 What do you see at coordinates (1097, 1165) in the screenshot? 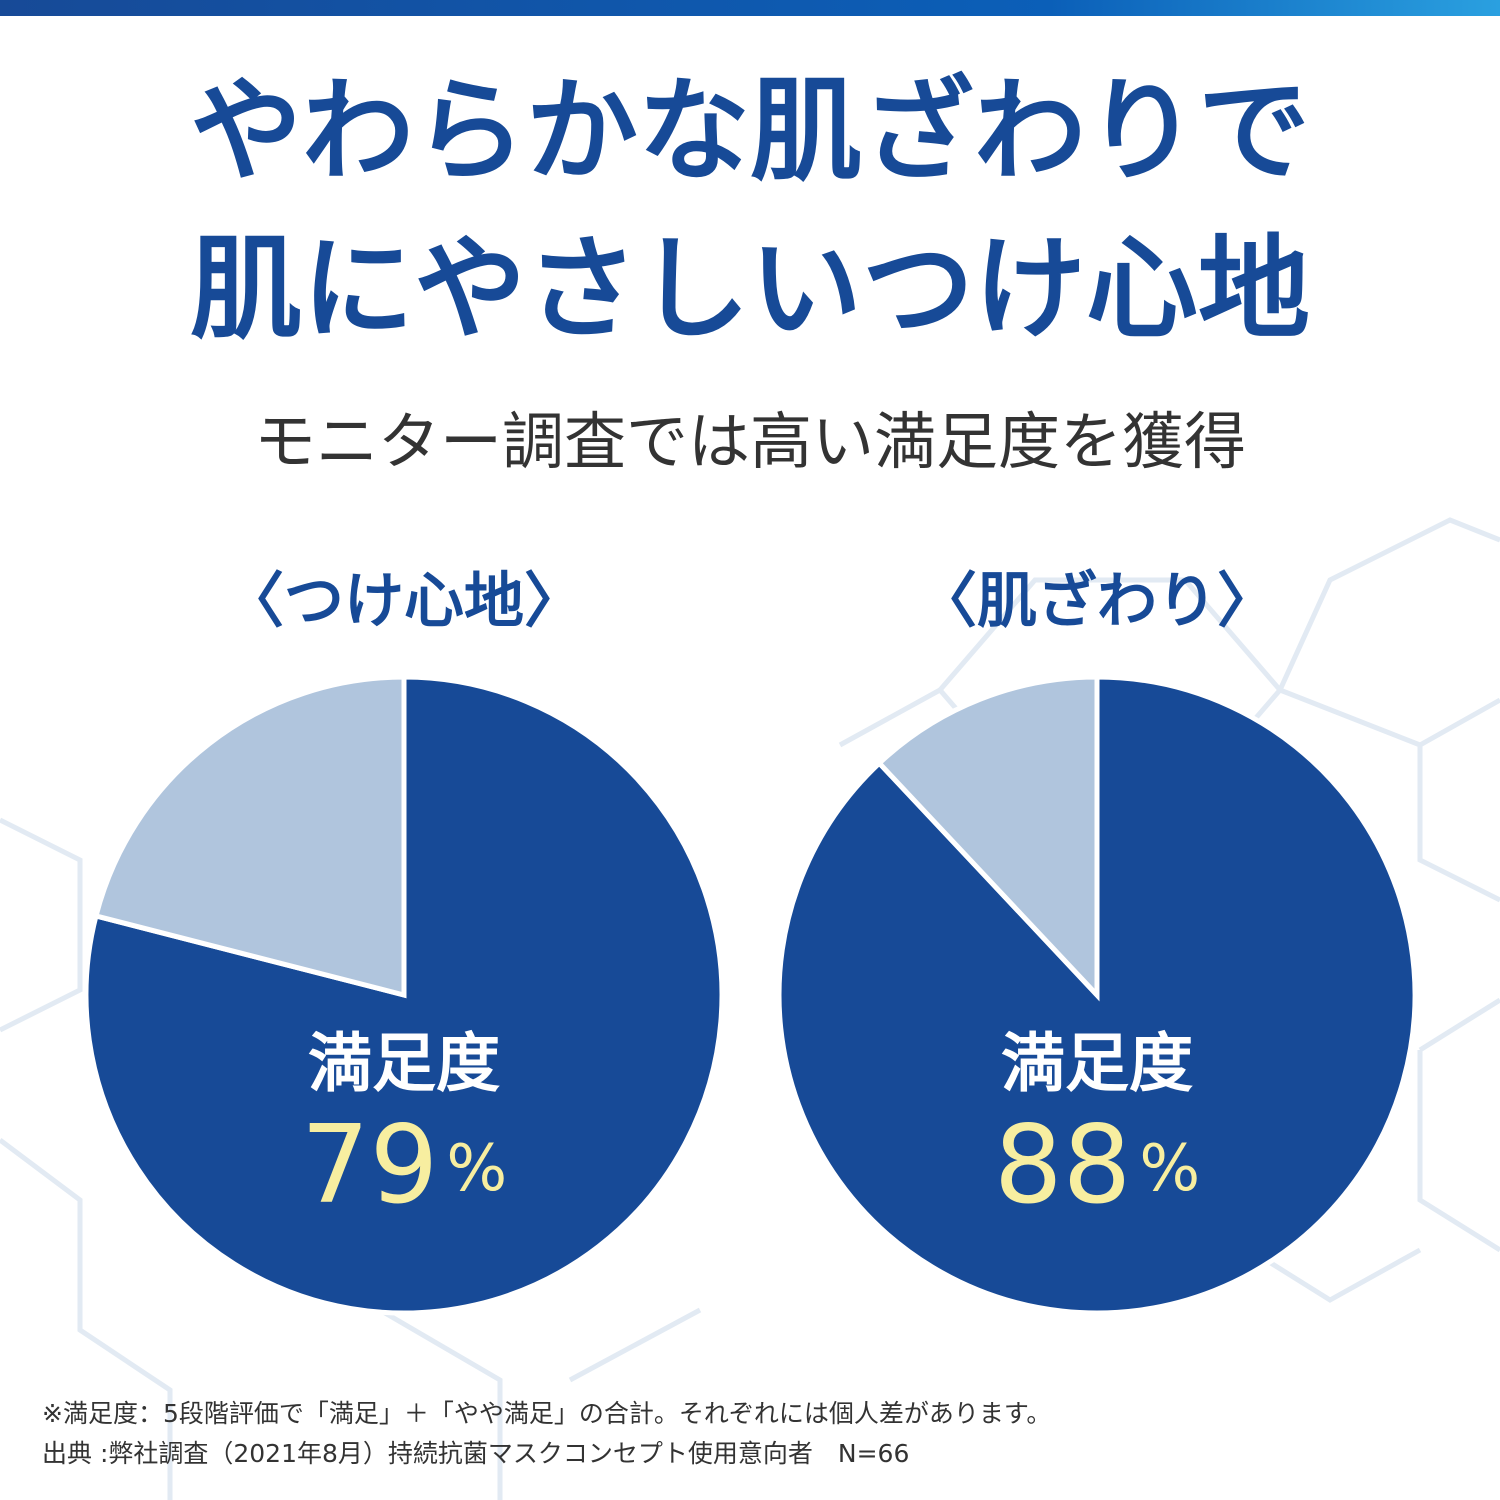
I see `value-label: 88%` at bounding box center [1097, 1165].